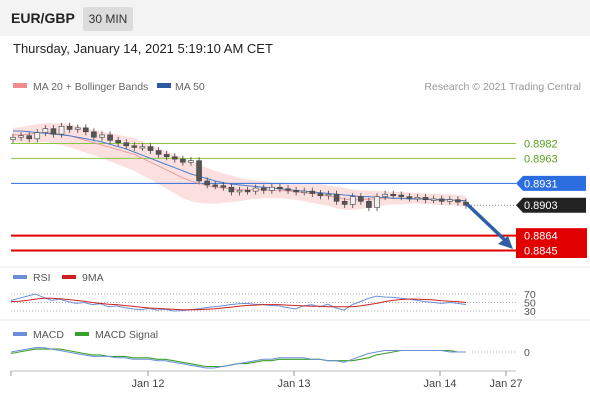 This screenshot has width=590, height=400. What do you see at coordinates (505, 384) in the screenshot?
I see `x-tick-label: Jan 27` at bounding box center [505, 384].